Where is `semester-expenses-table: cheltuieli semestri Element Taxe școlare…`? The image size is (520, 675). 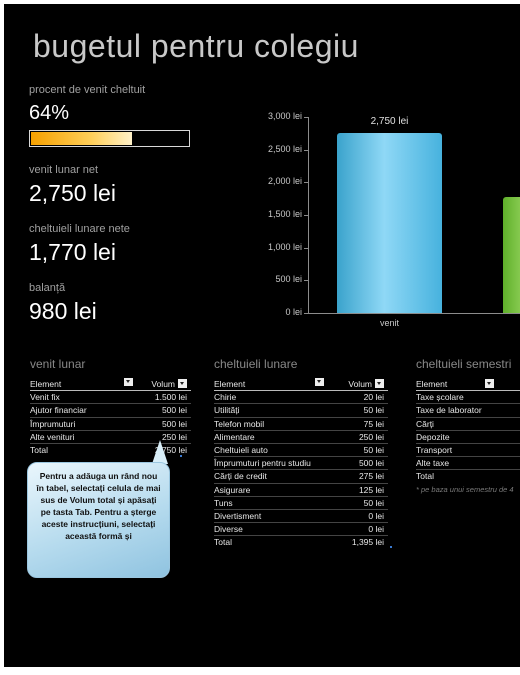 semester-expenses-table: cheltuieli semestri Element Taxe școlare… is located at coordinates (468, 425).